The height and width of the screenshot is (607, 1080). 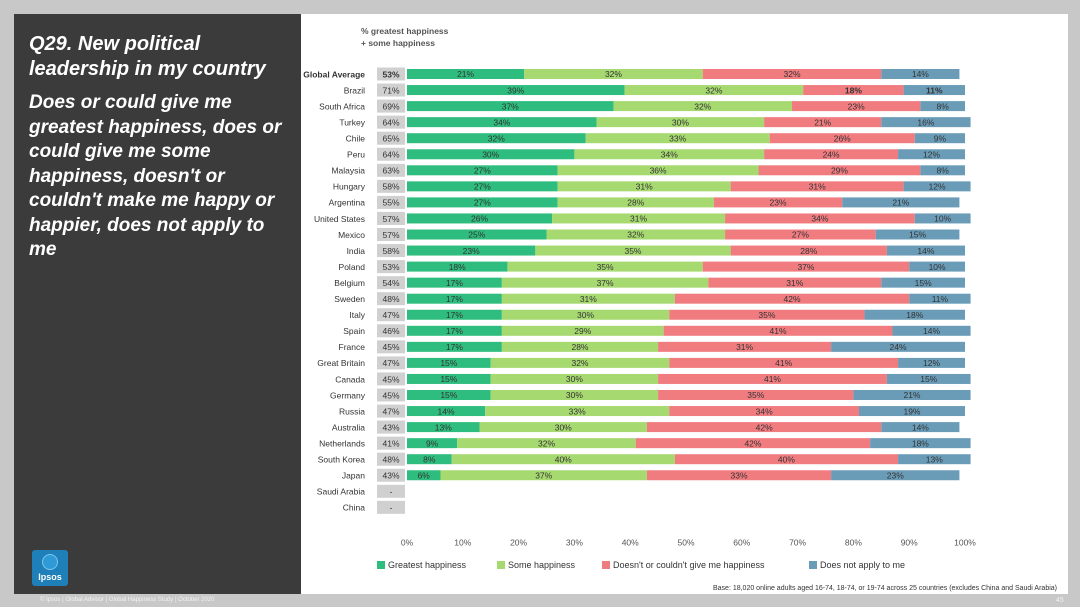 I want to click on data-label: 28%, so click(x=635, y=203).